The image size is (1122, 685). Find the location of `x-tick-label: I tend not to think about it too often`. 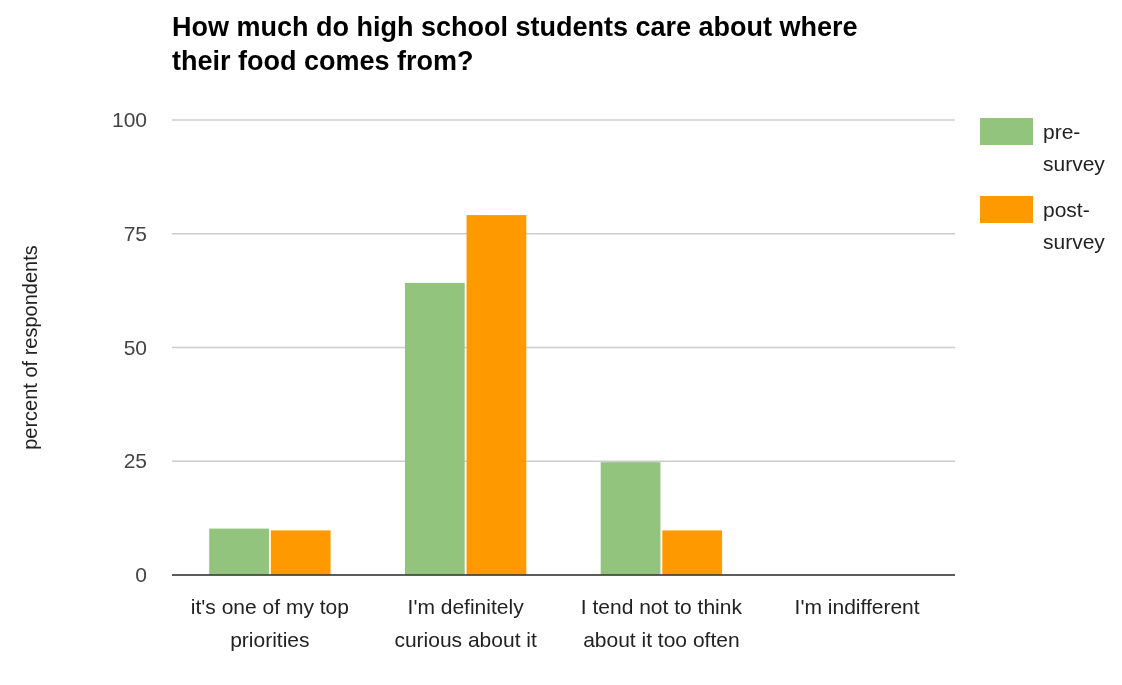

x-tick-label: I tend not to think about it too often is located at coordinates (661, 623).